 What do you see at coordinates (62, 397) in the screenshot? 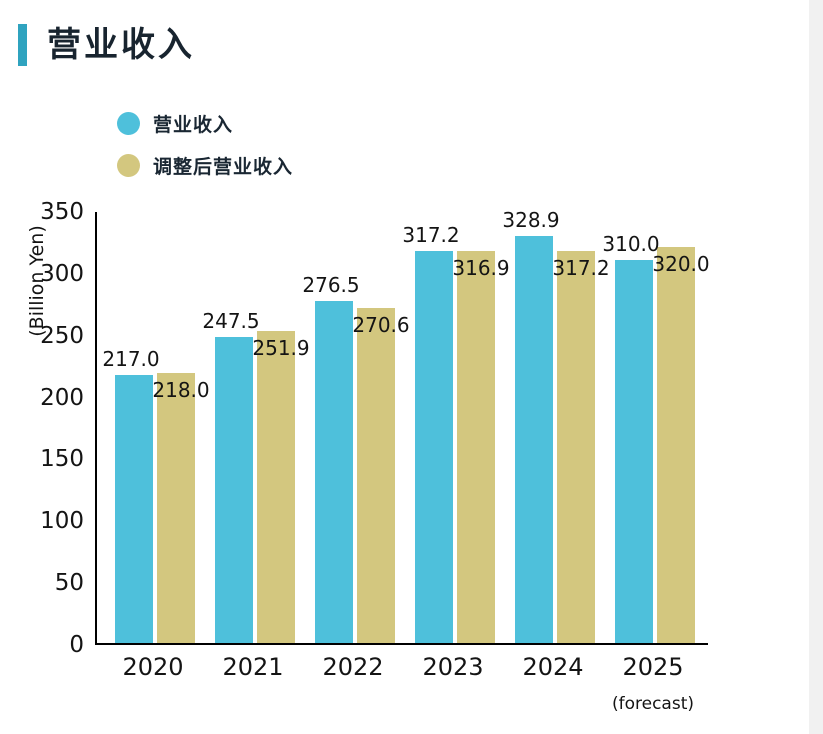
I see `y-tick-label-200: 200` at bounding box center [62, 397].